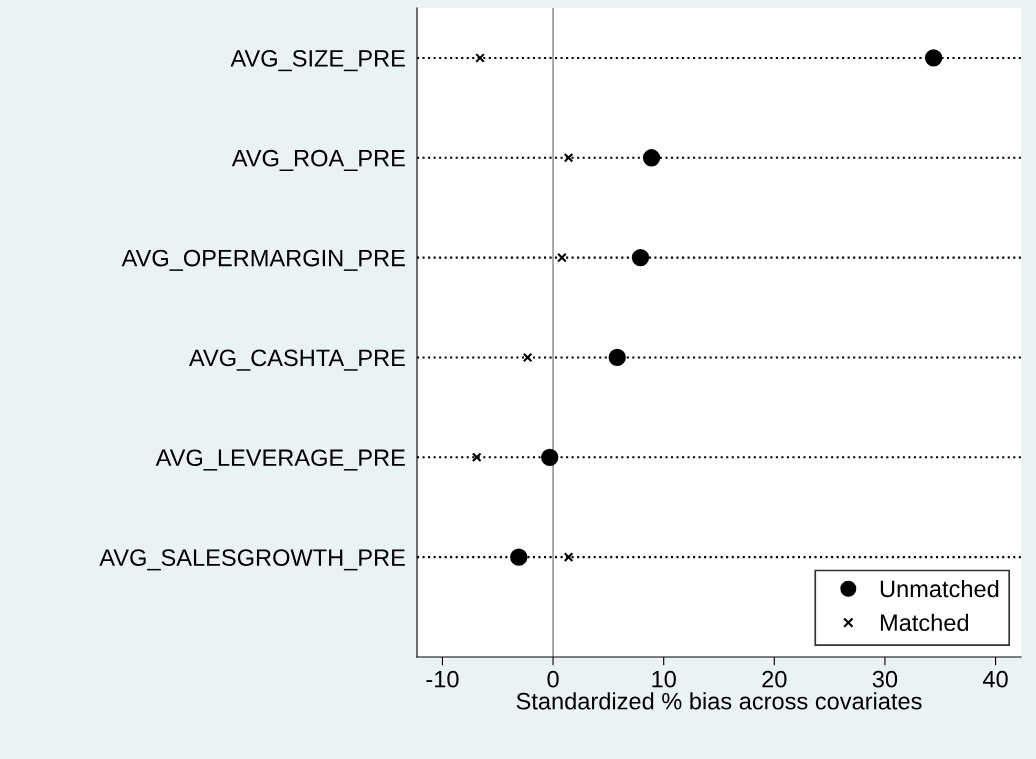 The height and width of the screenshot is (759, 1036). What do you see at coordinates (664, 679) in the screenshot?
I see `x-tick-label: 10` at bounding box center [664, 679].